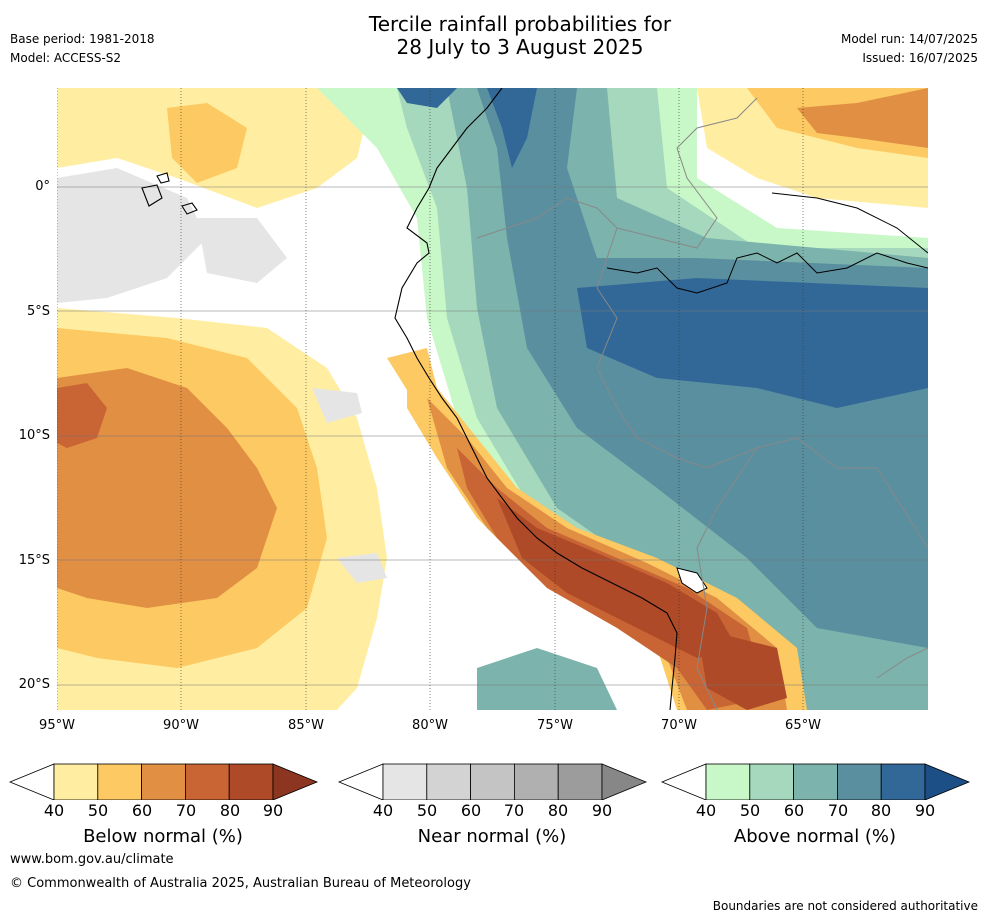 The height and width of the screenshot is (919, 988). What do you see at coordinates (34, 435) in the screenshot?
I see `lat-label-10s: 10°S` at bounding box center [34, 435].